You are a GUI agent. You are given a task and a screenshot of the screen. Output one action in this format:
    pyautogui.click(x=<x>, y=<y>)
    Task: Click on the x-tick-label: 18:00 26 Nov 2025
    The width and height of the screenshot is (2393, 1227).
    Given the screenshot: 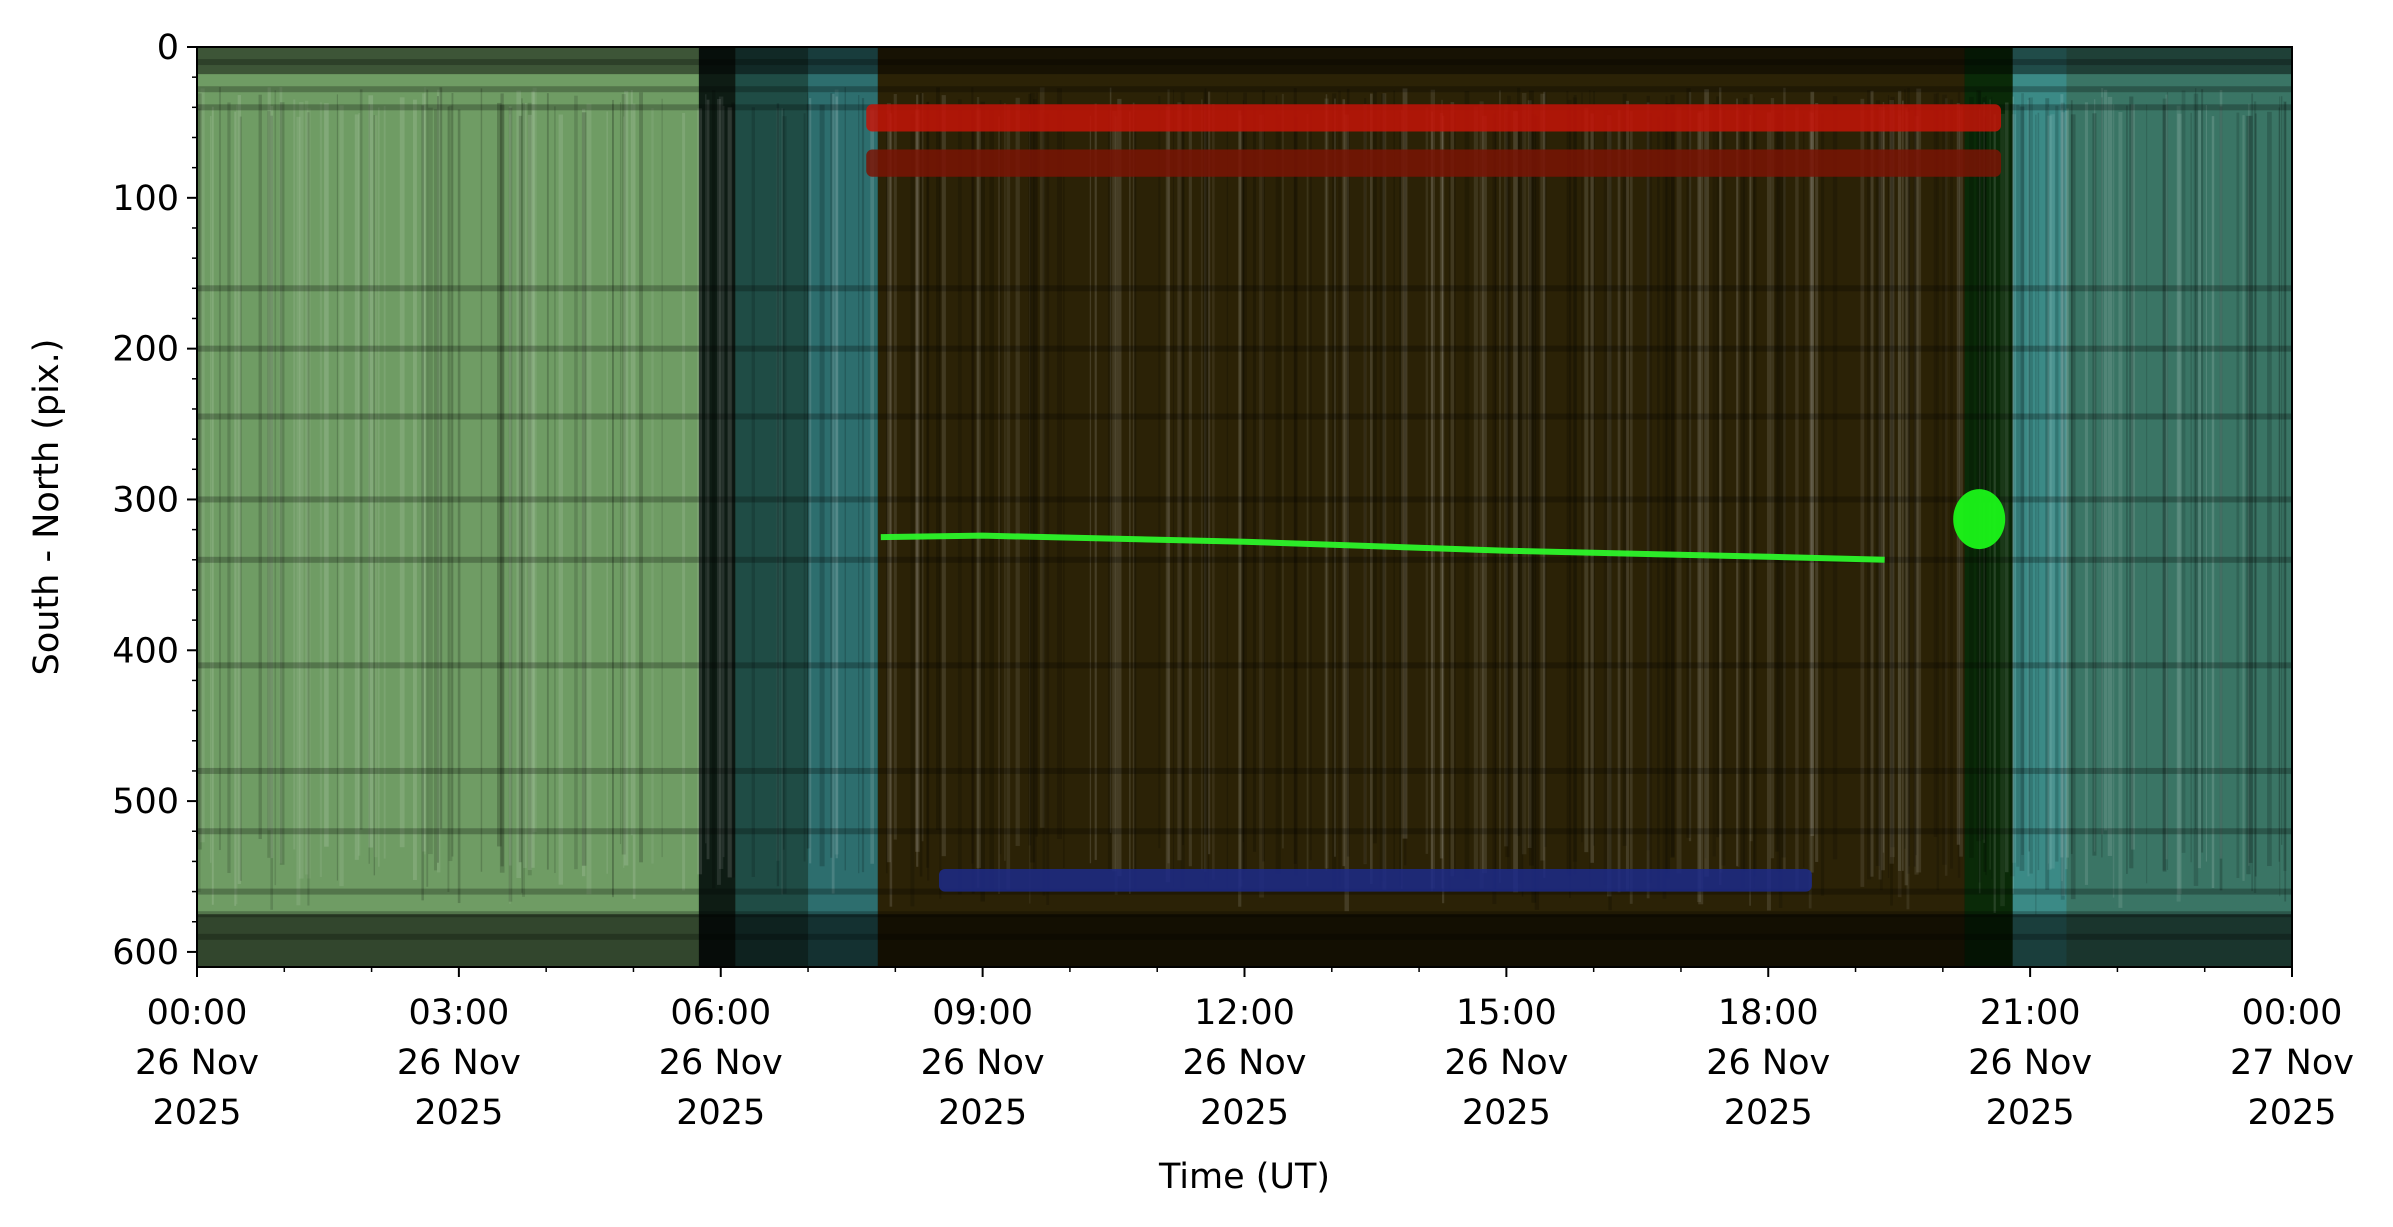 What is the action you would take?
    pyautogui.click(x=1768, y=1063)
    